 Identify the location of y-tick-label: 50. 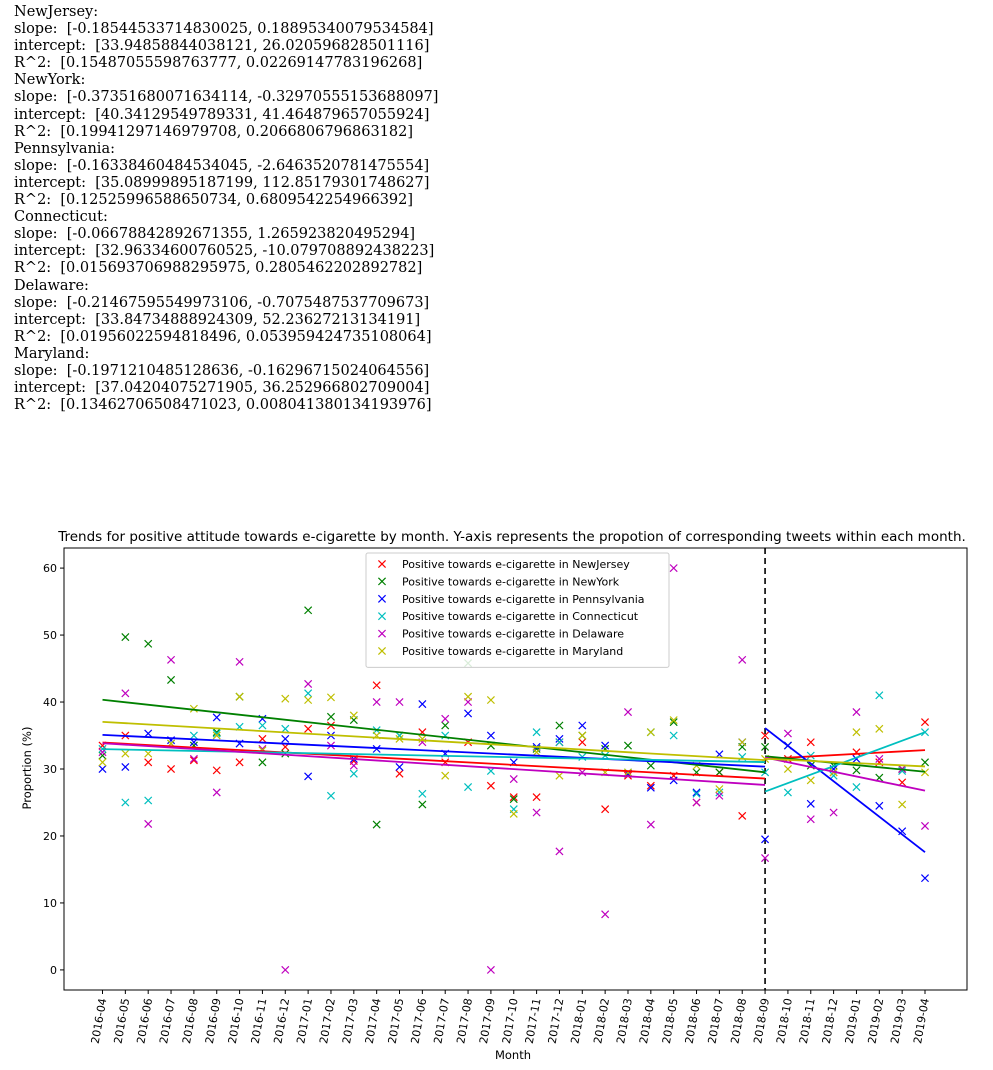
(50, 635).